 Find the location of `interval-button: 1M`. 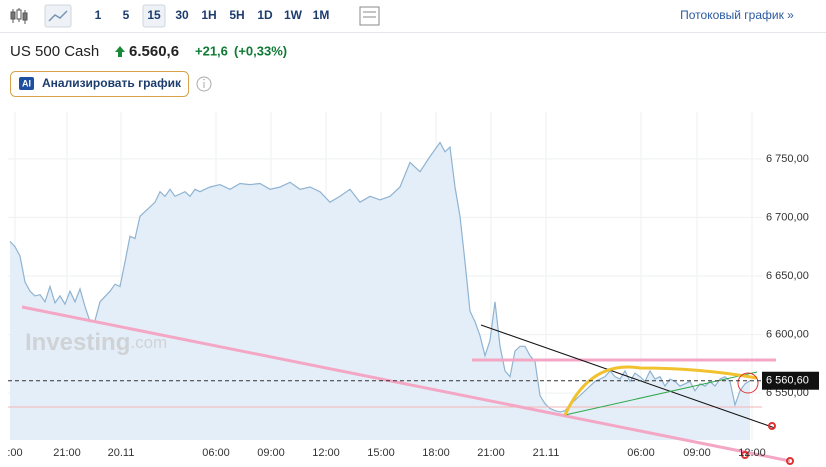

interval-button: 1M is located at coordinates (321, 15).